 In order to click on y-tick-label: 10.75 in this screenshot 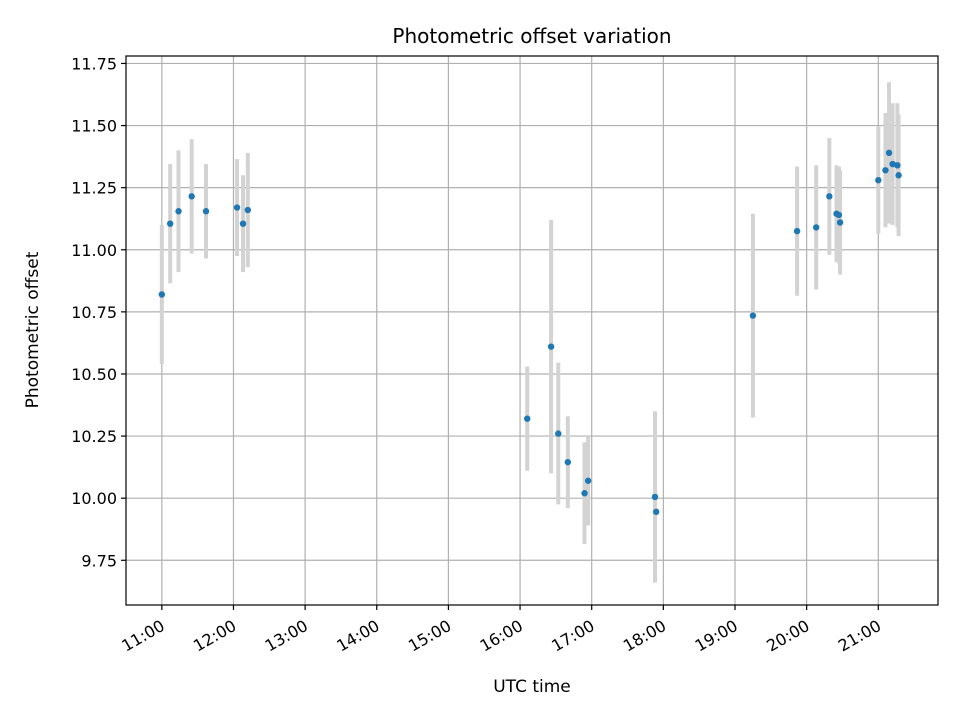, I will do `click(94, 312)`.